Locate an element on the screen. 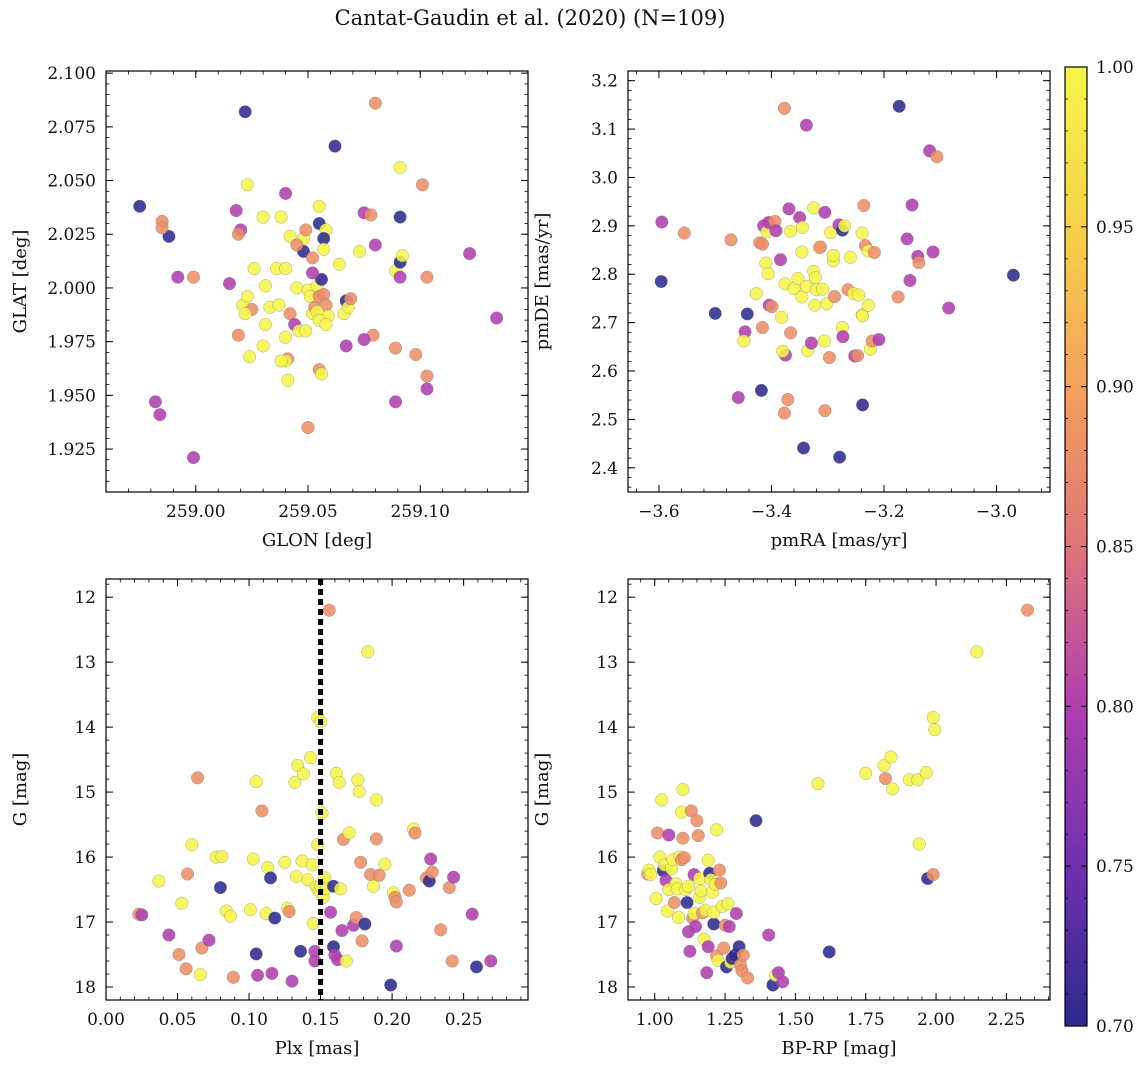 Image resolution: width=1148 pixels, height=1067 pixels. colorbar-tick-label: 0.85 is located at coordinates (1115, 548).